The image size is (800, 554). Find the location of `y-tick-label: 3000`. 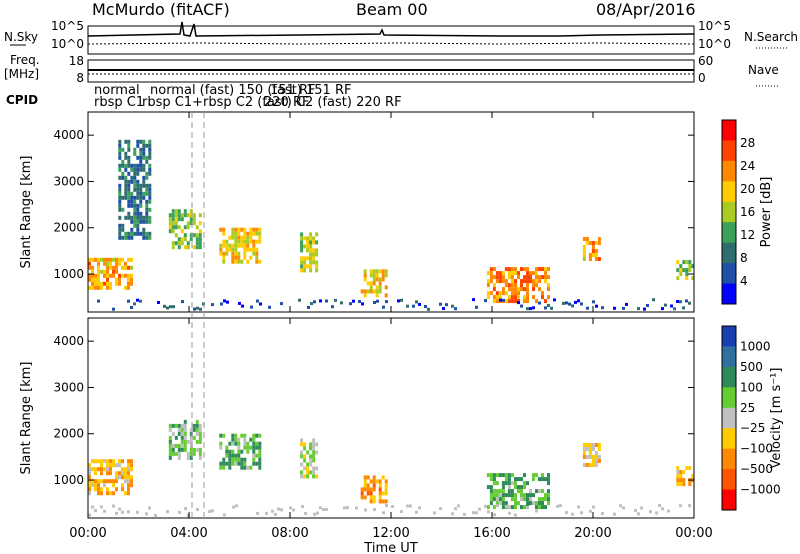

y-tick-label: 3000 is located at coordinates (68, 181).